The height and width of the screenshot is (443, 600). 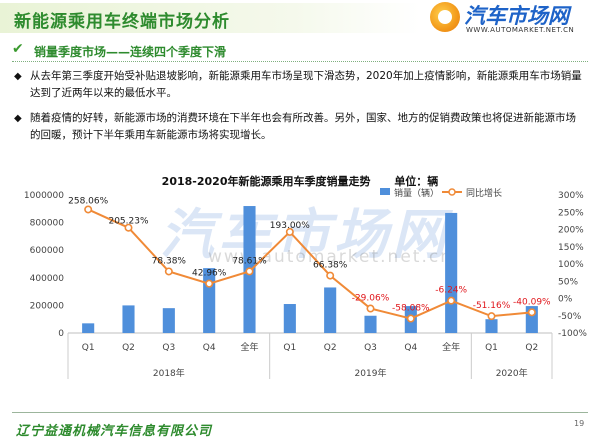 What do you see at coordinates (571, 213) in the screenshot?
I see `y-right-tick-label: 250%` at bounding box center [571, 213].